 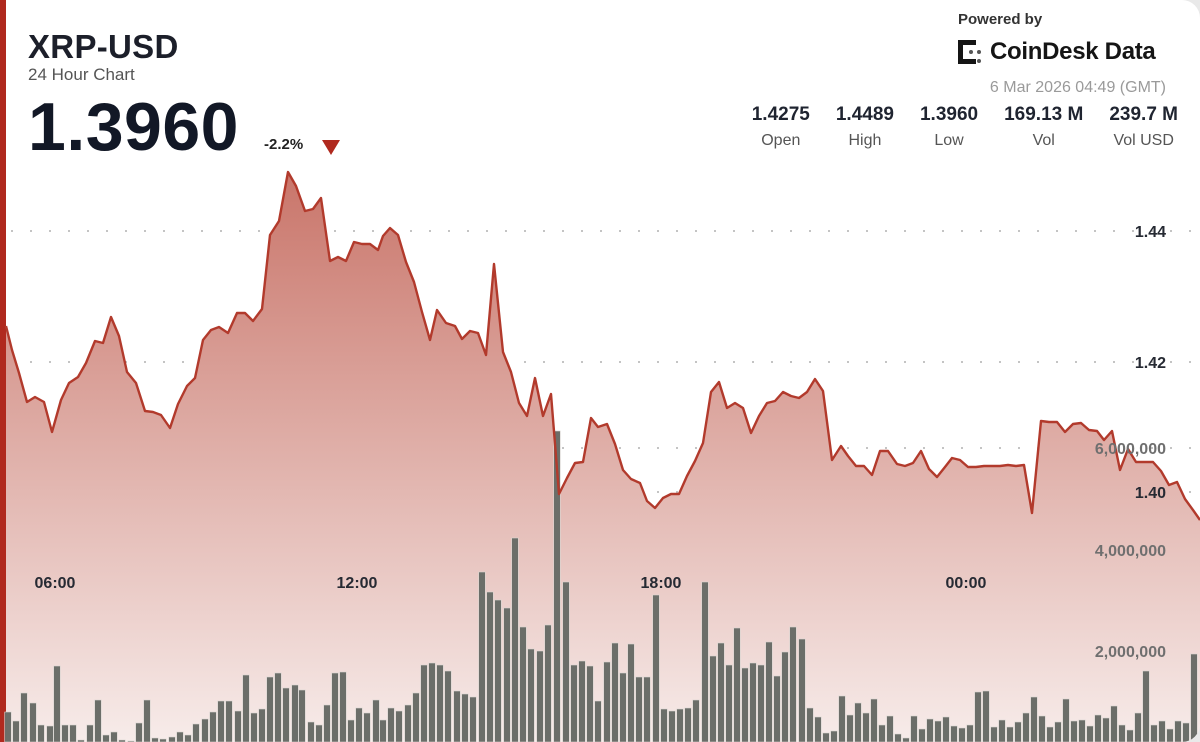 I want to click on price-axis-label: 1.40, so click(x=1150, y=493).